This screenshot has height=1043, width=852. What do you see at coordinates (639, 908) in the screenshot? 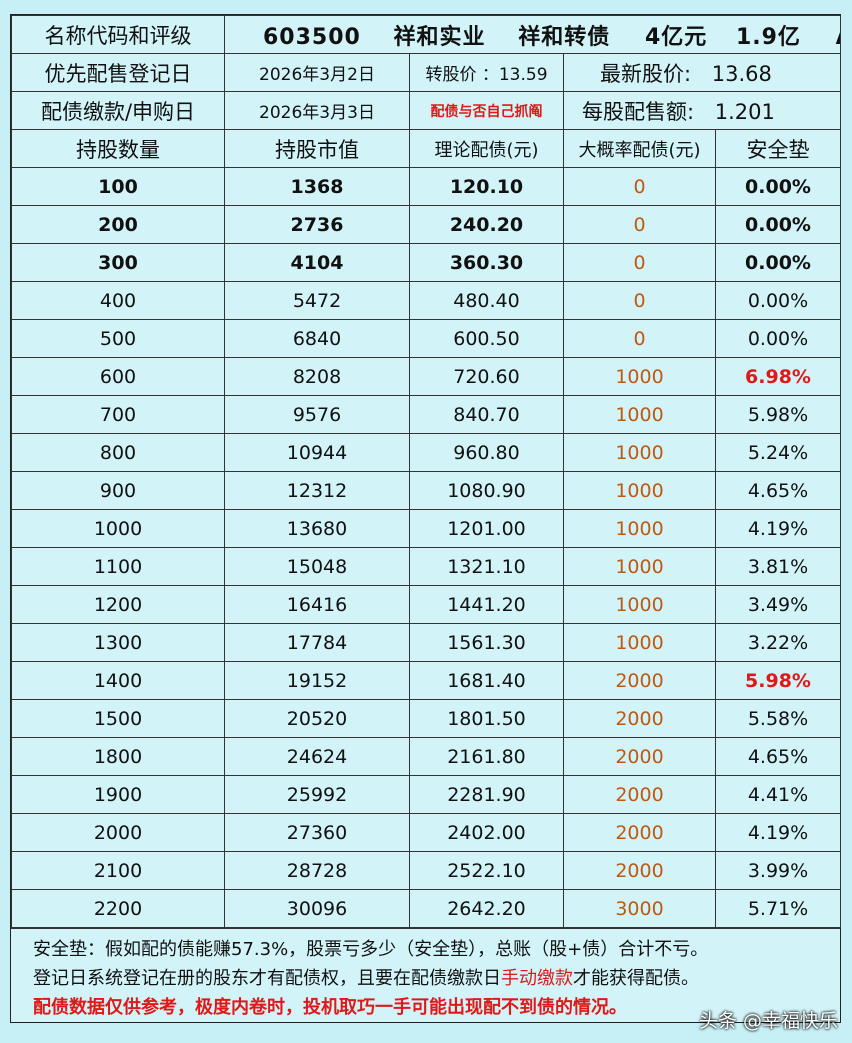
I see `cell-likely: 3000` at bounding box center [639, 908].